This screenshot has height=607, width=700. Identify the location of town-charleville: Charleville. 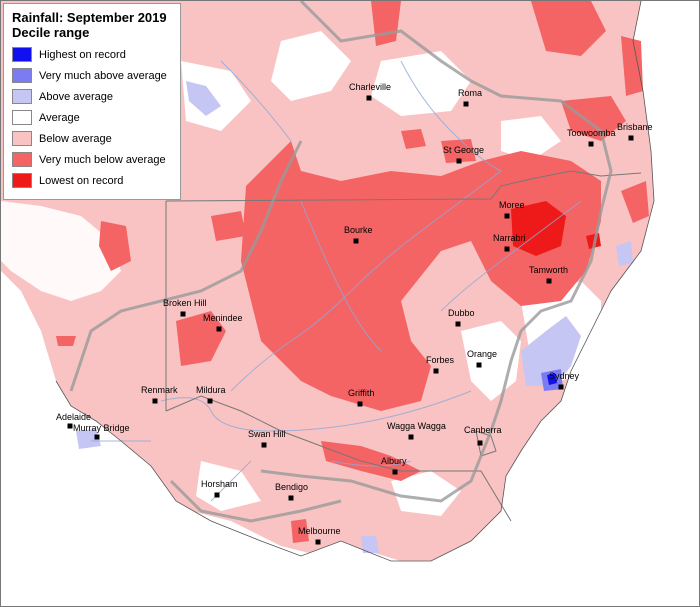
(370, 91).